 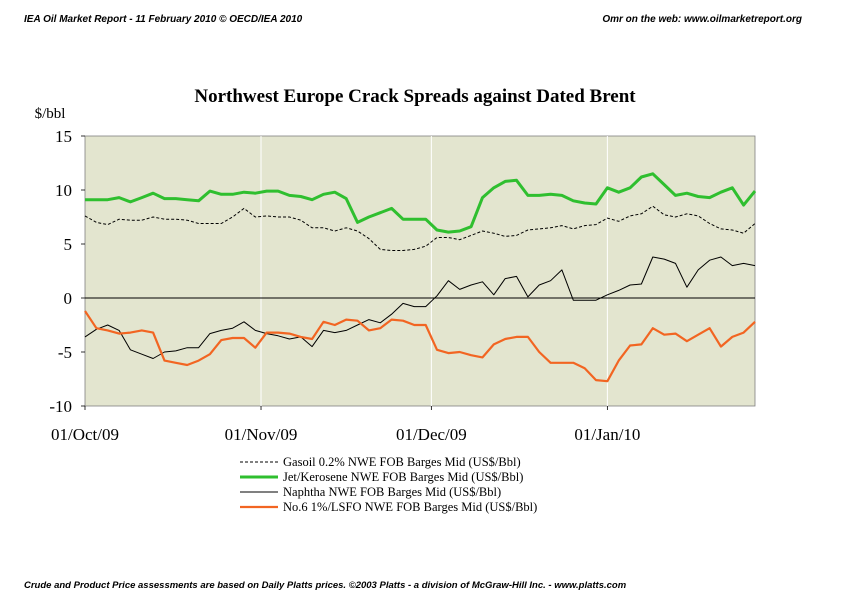 What do you see at coordinates (63, 190) in the screenshot?
I see `y-tick-label: 10` at bounding box center [63, 190].